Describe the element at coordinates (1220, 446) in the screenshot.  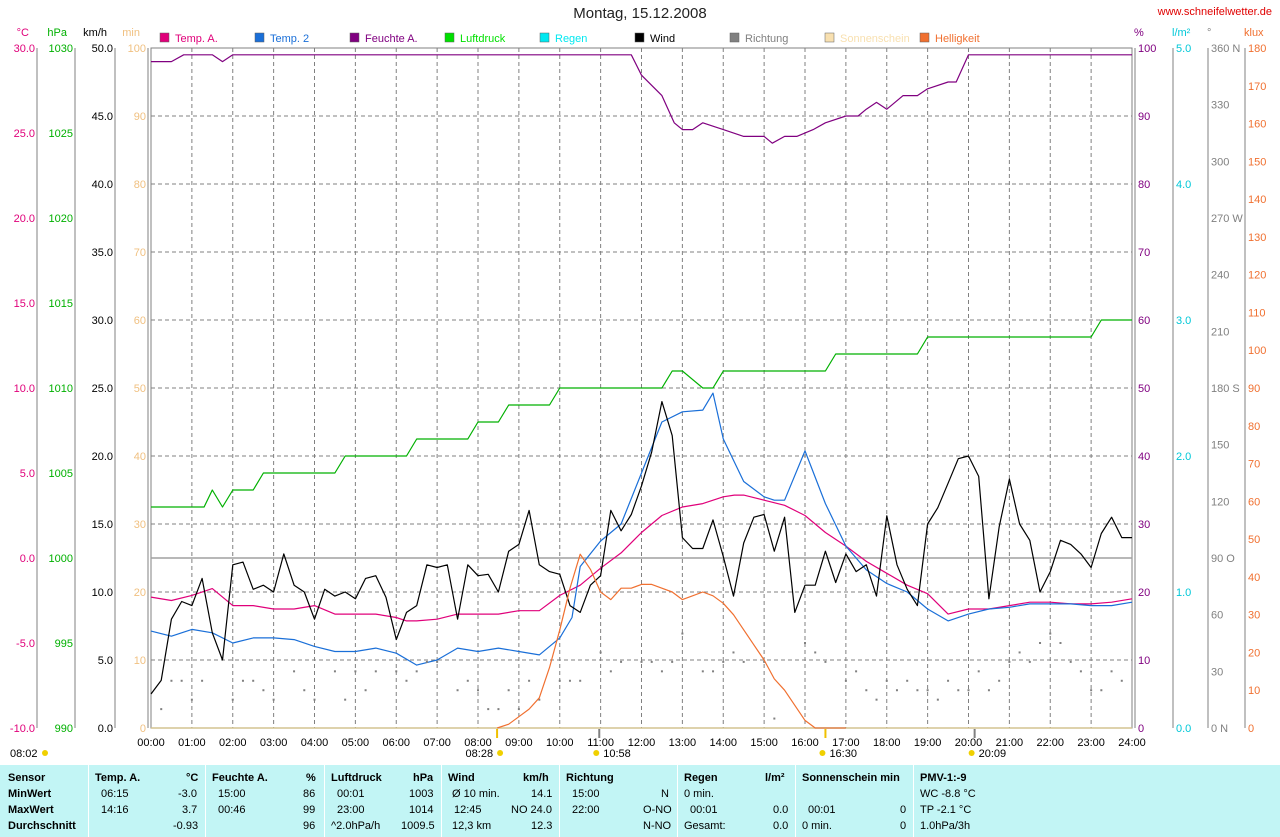
I see `axis-tick-label-right: 150` at that location.